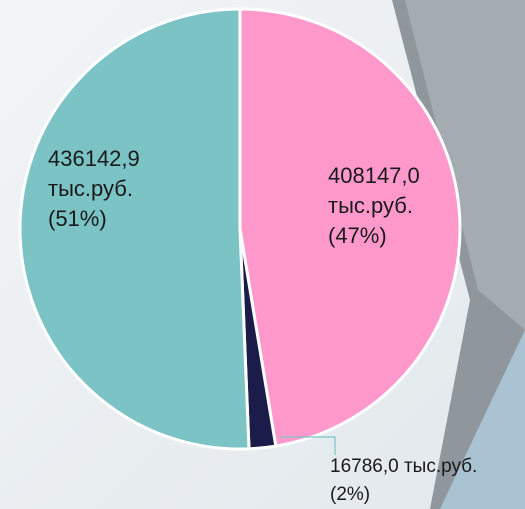 The height and width of the screenshot is (509, 525). What do you see at coordinates (357, 235) in the screenshot?
I see `data-label: (47%)` at bounding box center [357, 235].